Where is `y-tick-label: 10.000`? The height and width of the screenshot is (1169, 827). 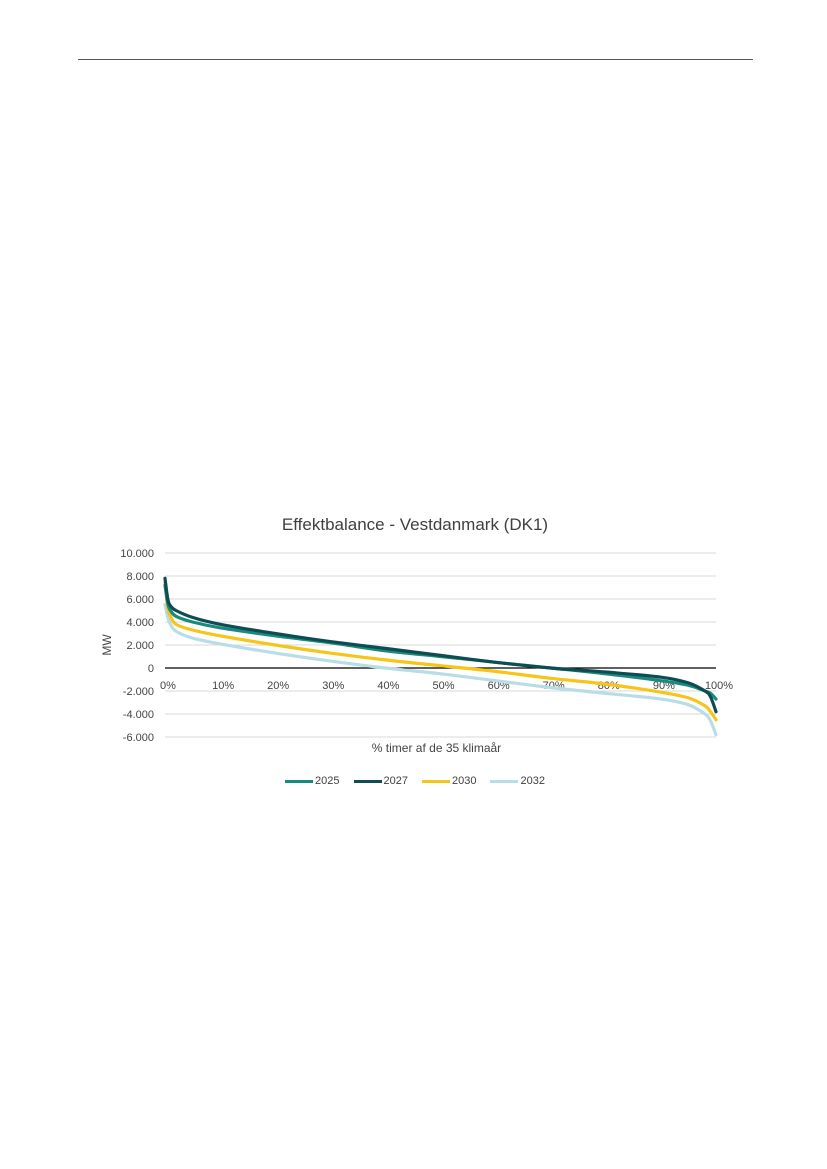
y-tick-label: 10.000 is located at coordinates (137, 554).